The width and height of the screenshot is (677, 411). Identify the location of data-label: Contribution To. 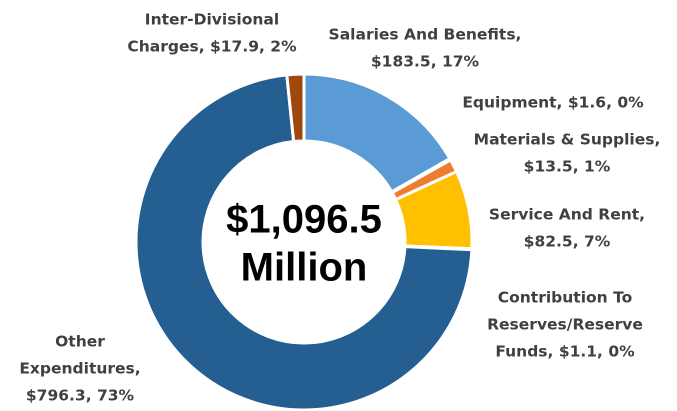
(565, 298).